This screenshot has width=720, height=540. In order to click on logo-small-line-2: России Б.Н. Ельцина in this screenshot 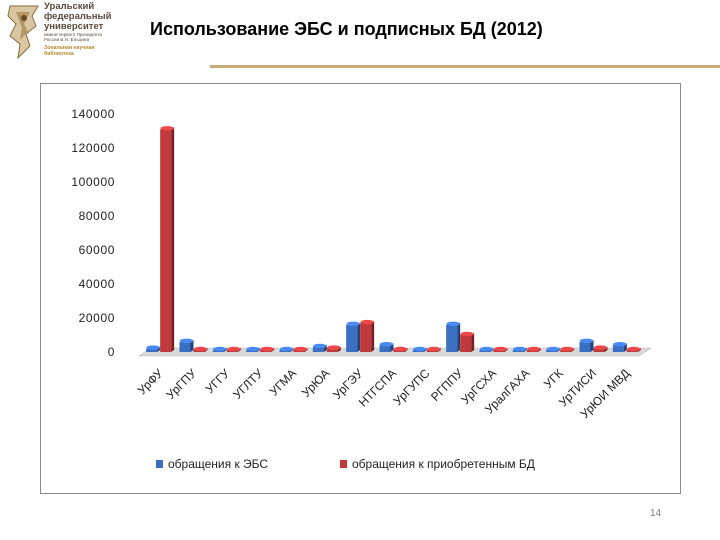, I will do `click(67, 40)`.